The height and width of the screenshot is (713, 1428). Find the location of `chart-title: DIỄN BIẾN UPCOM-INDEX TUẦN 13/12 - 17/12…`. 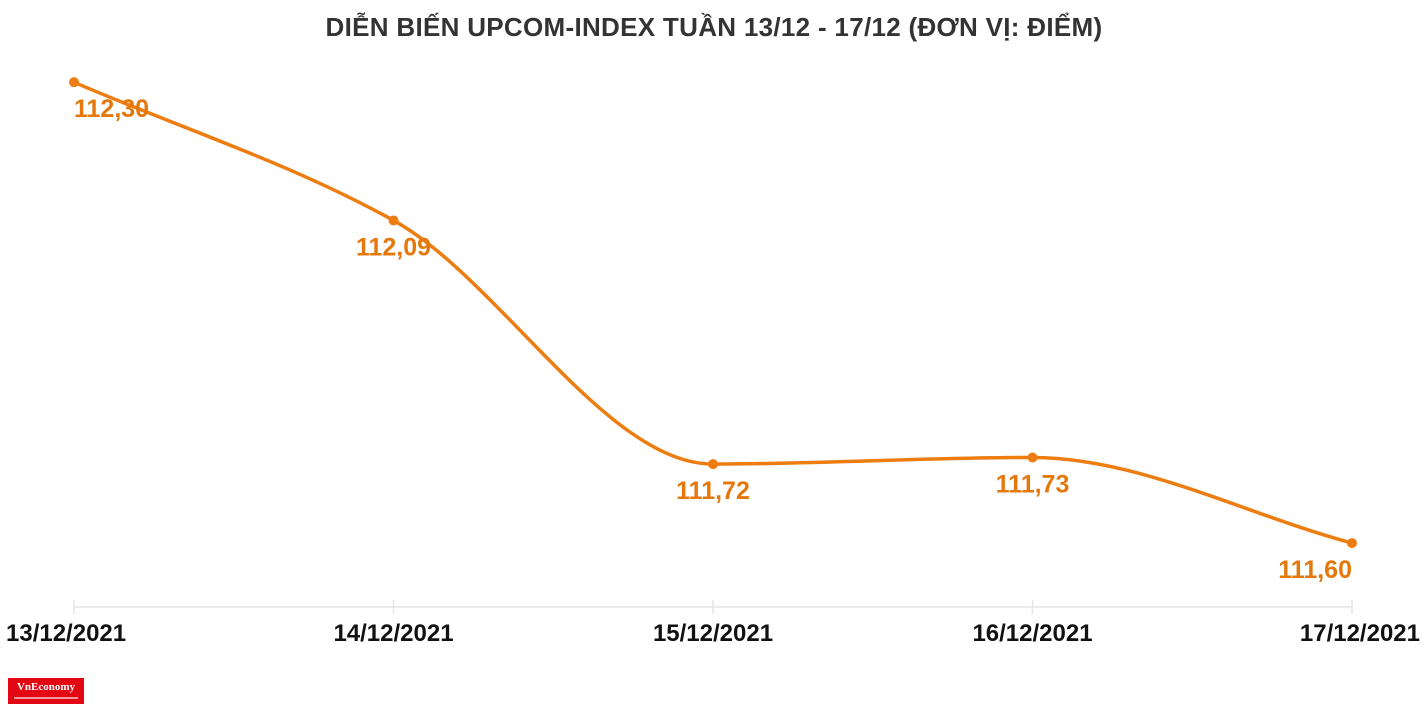

chart-title: DIỄN BIẾN UPCOM-INDEX TUẦN 13/12 - 17/12… is located at coordinates (714, 27).